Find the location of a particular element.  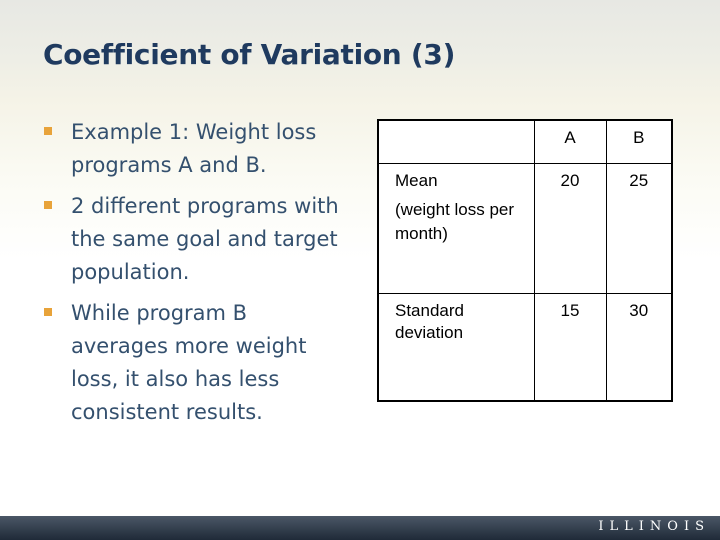

bullet-item: Example 1: Weight loss programs A and B. is located at coordinates (194, 149).